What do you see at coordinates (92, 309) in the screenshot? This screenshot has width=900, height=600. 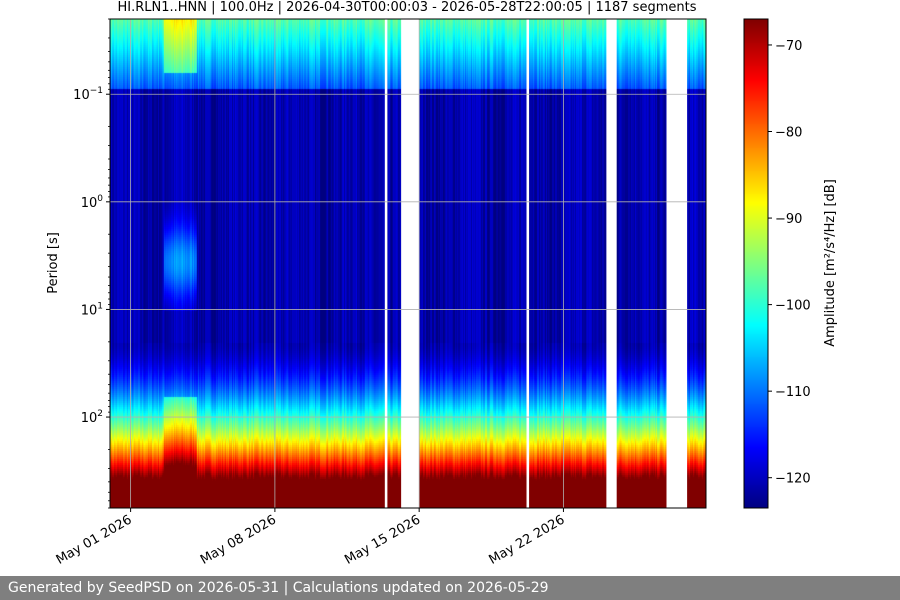 I see `y-tick-label-2: 10¹` at bounding box center [92, 309].